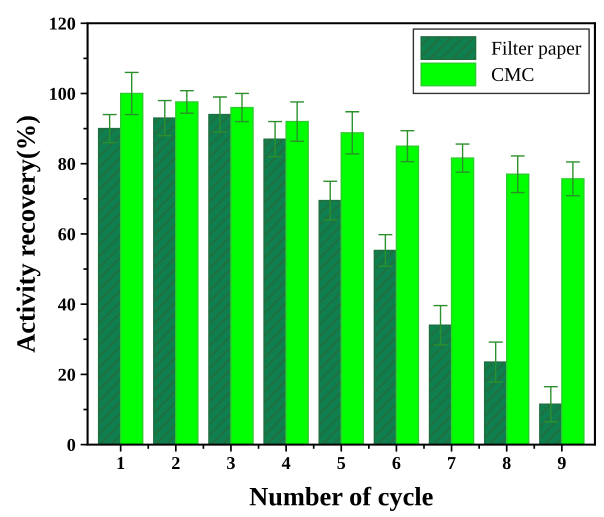 This screenshot has width=604, height=517. What do you see at coordinates (506, 463) in the screenshot?
I see `x-tick-label: 8` at bounding box center [506, 463].